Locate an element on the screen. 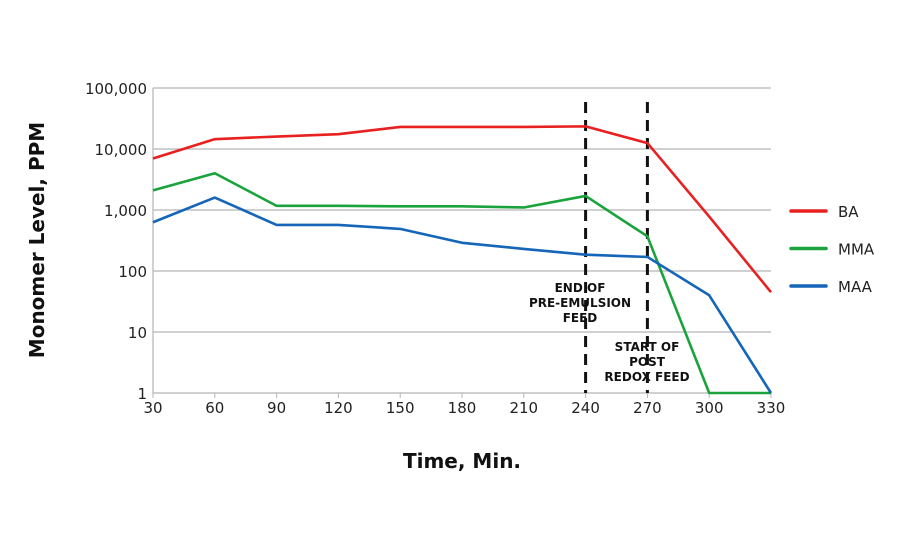  y-axis-title: Monomer Level, PPM is located at coordinates (37, 240).